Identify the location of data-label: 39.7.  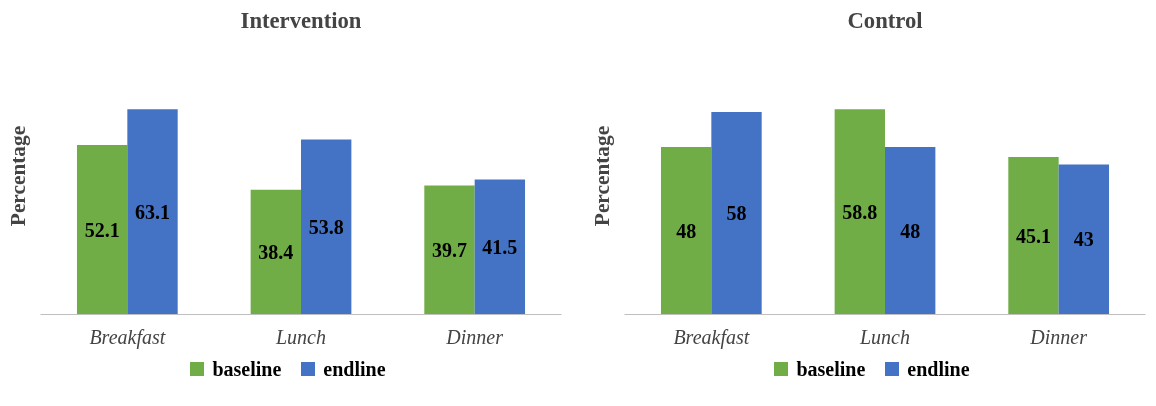
(449, 249).